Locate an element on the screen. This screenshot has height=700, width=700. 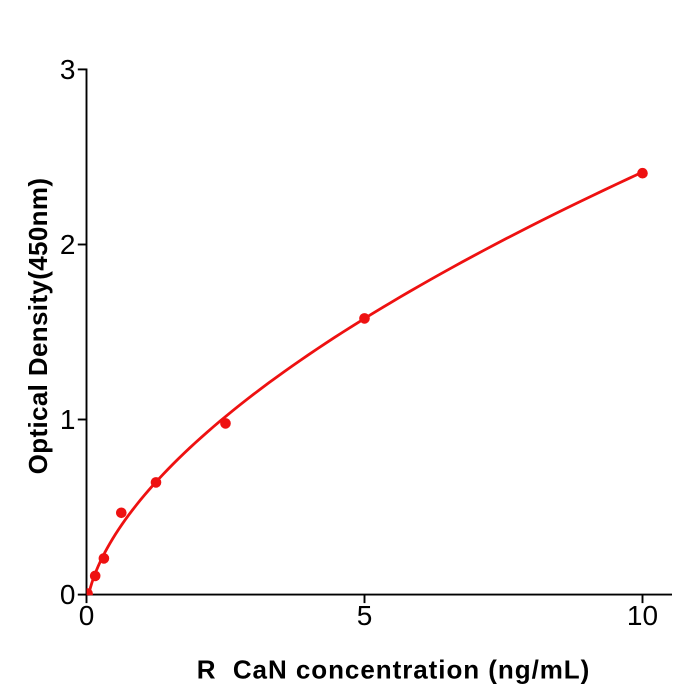
svg-text: Optical Density(450nm) is located at coordinates (38, 326).